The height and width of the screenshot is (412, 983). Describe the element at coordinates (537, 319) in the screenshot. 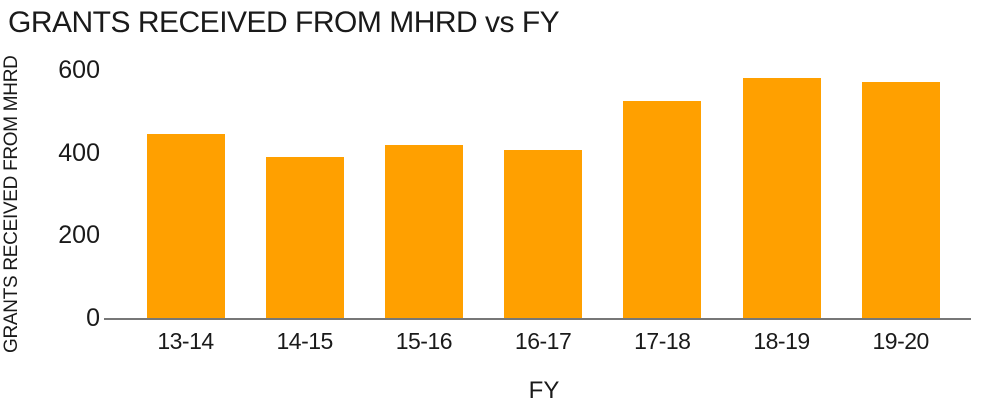

I see `x-axis-line` at that location.